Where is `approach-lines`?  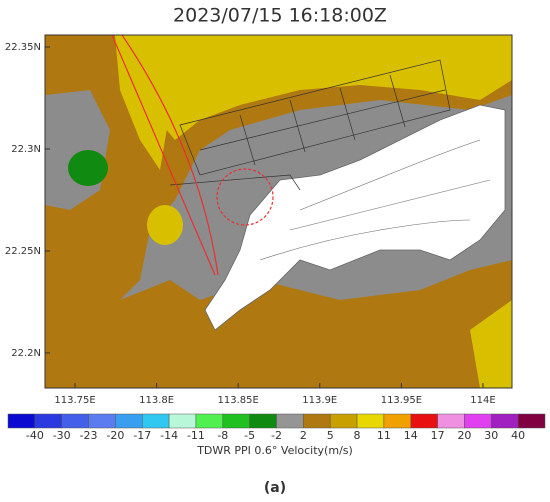
approach-lines is located at coordinates (192, 155).